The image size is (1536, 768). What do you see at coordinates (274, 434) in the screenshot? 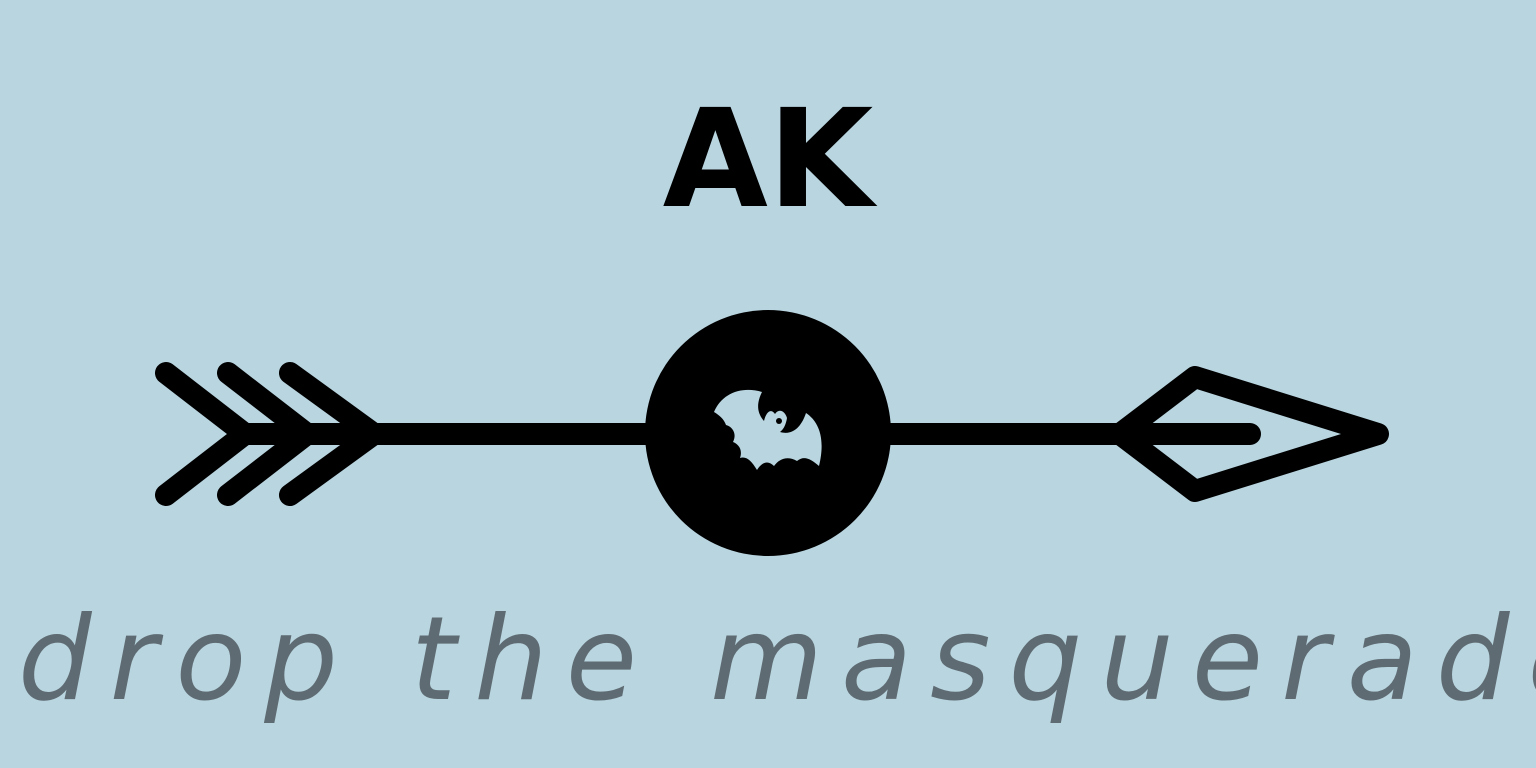
I see `fletching-icon` at bounding box center [274, 434].